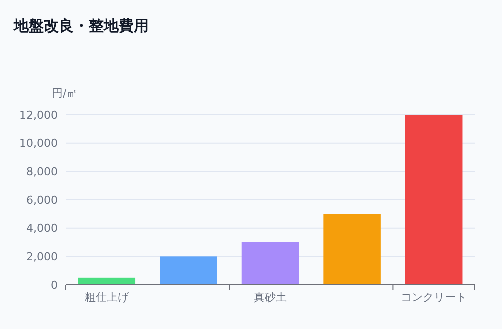 The image size is (502, 329). I want to click on y-tick-label: 2,000, so click(42, 257).